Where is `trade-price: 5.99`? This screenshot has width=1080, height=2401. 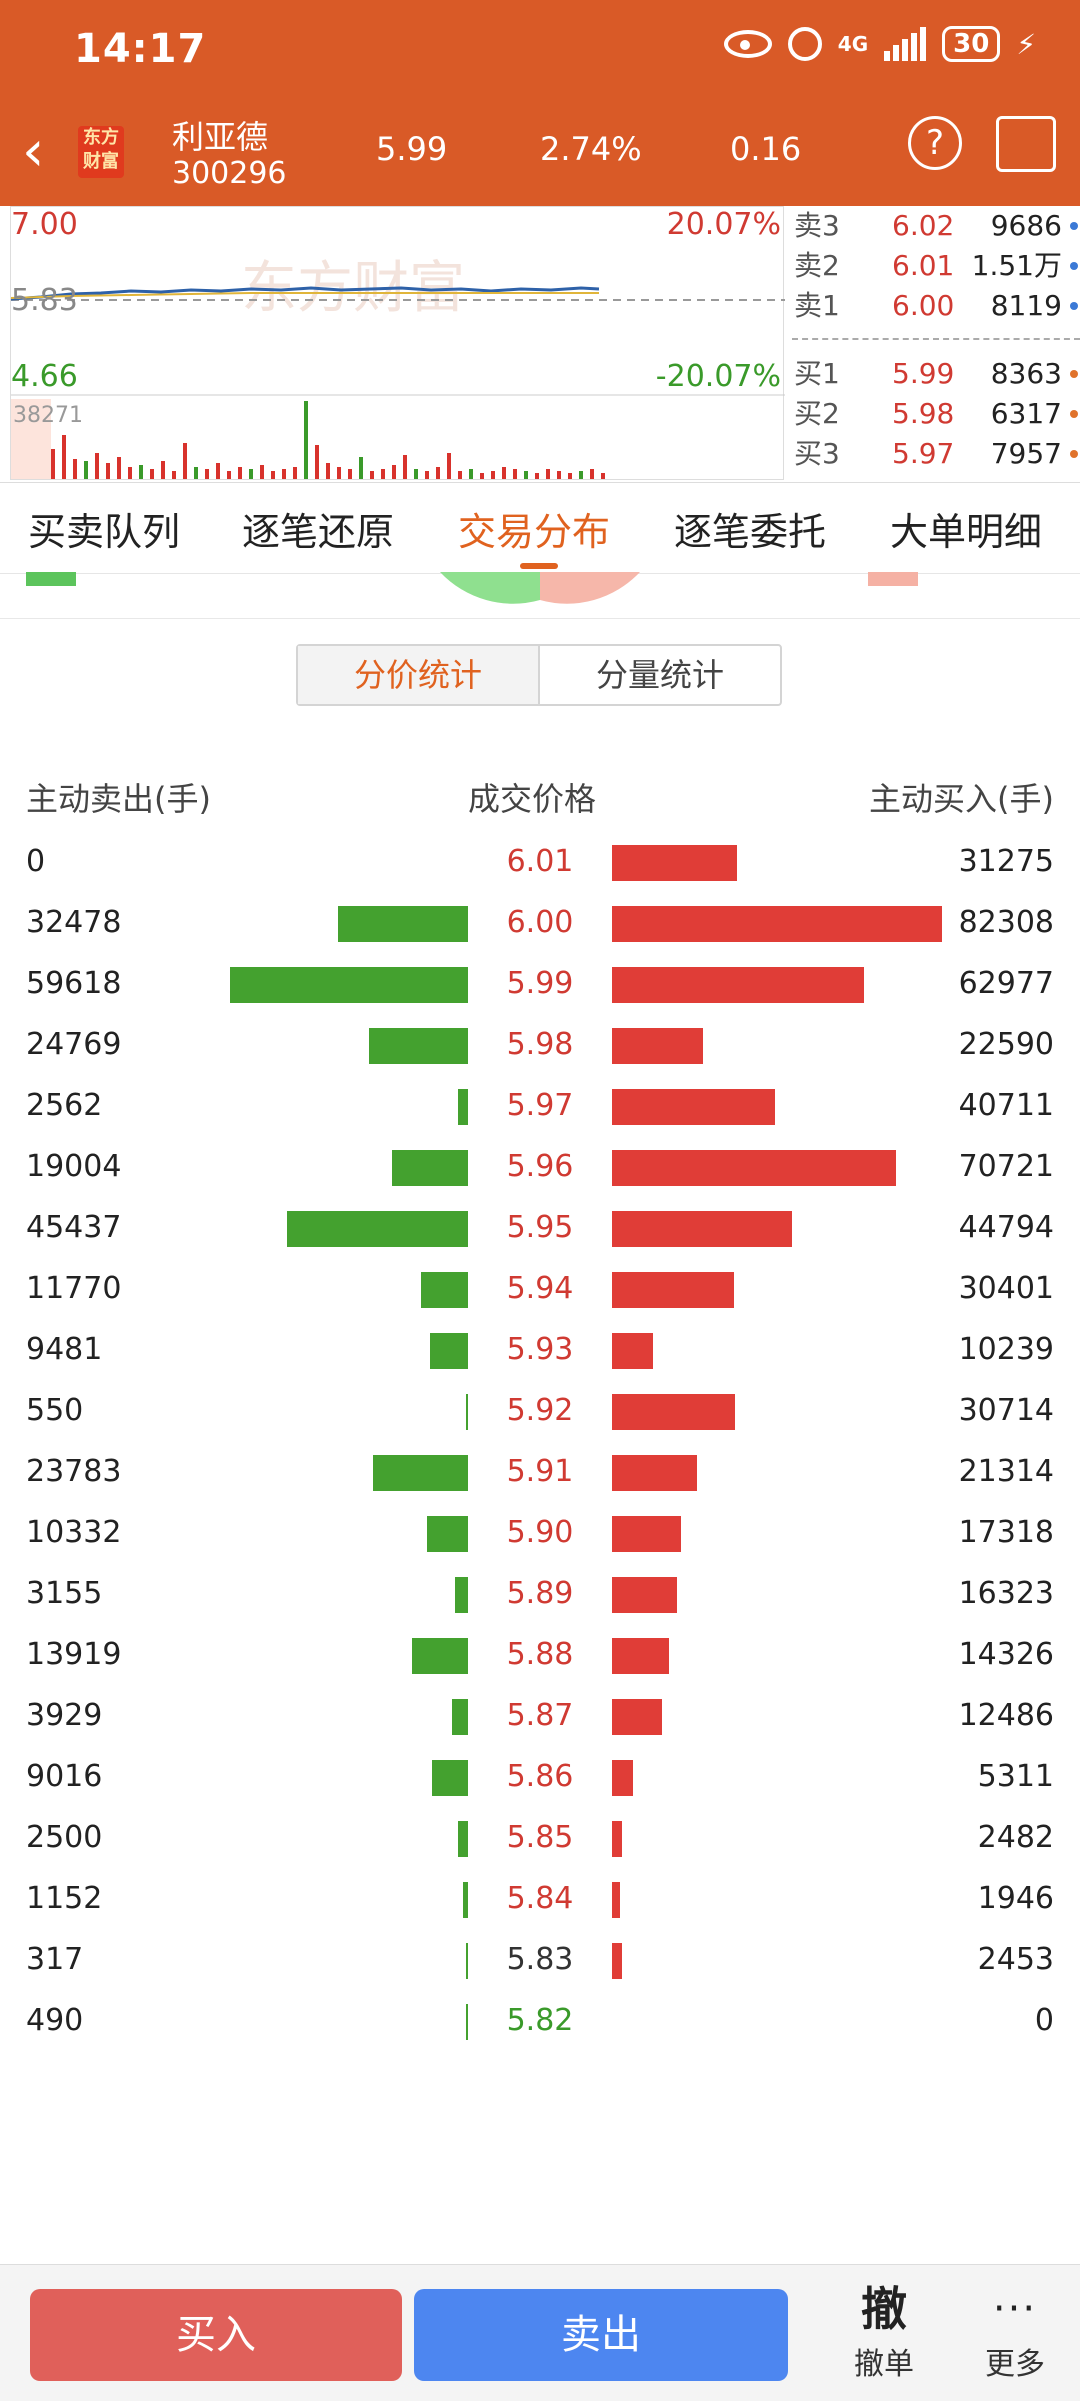
trade-price: 5.99 is located at coordinates (540, 983).